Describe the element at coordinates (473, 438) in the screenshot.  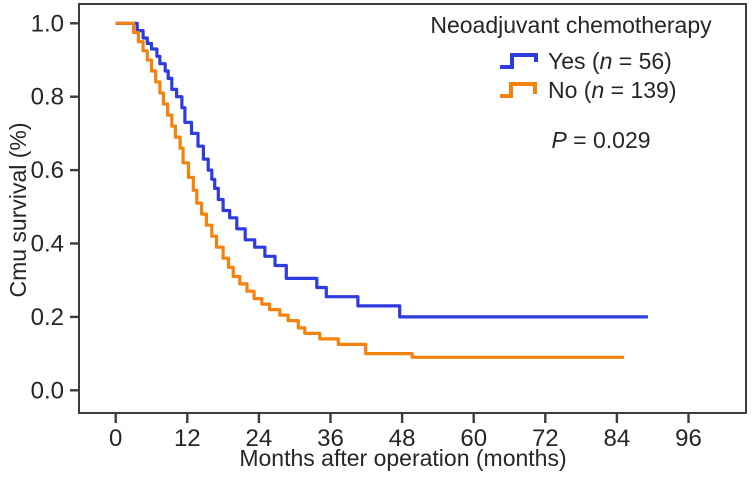
I see `x-tick-label: 60` at that location.